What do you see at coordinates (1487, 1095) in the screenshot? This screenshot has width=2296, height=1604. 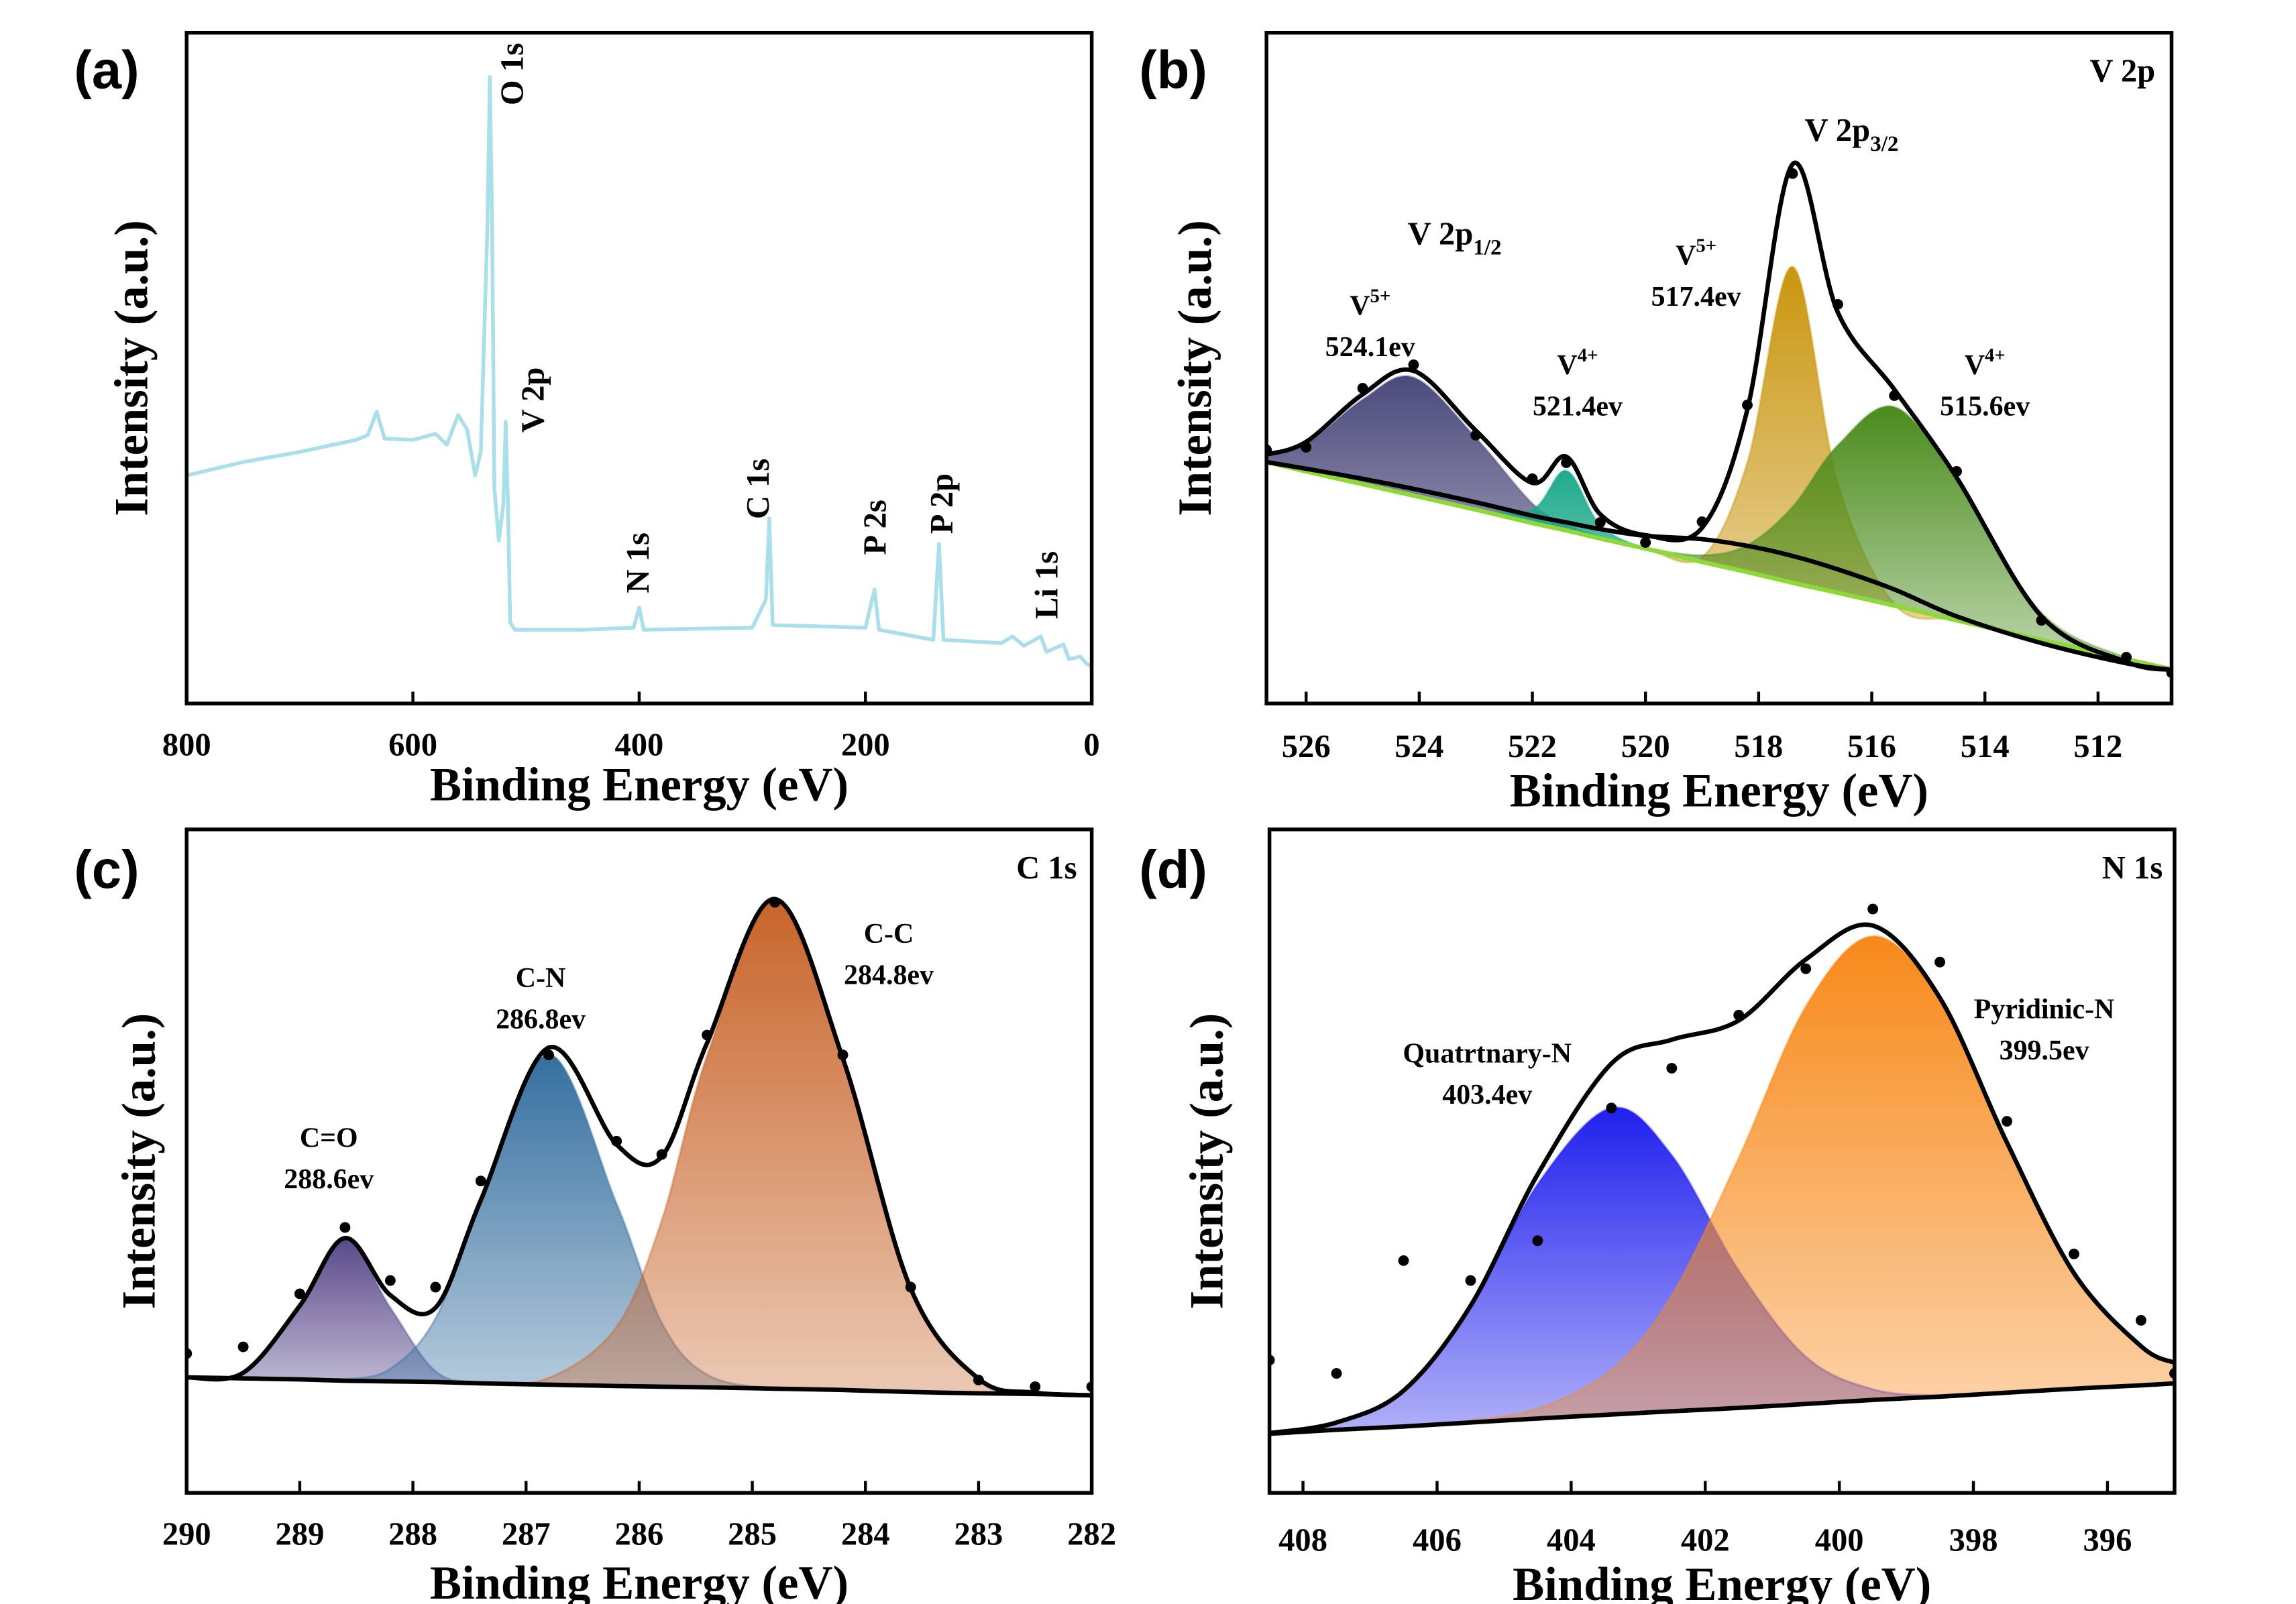 I see `peak-value: 403.4ev` at bounding box center [1487, 1095].